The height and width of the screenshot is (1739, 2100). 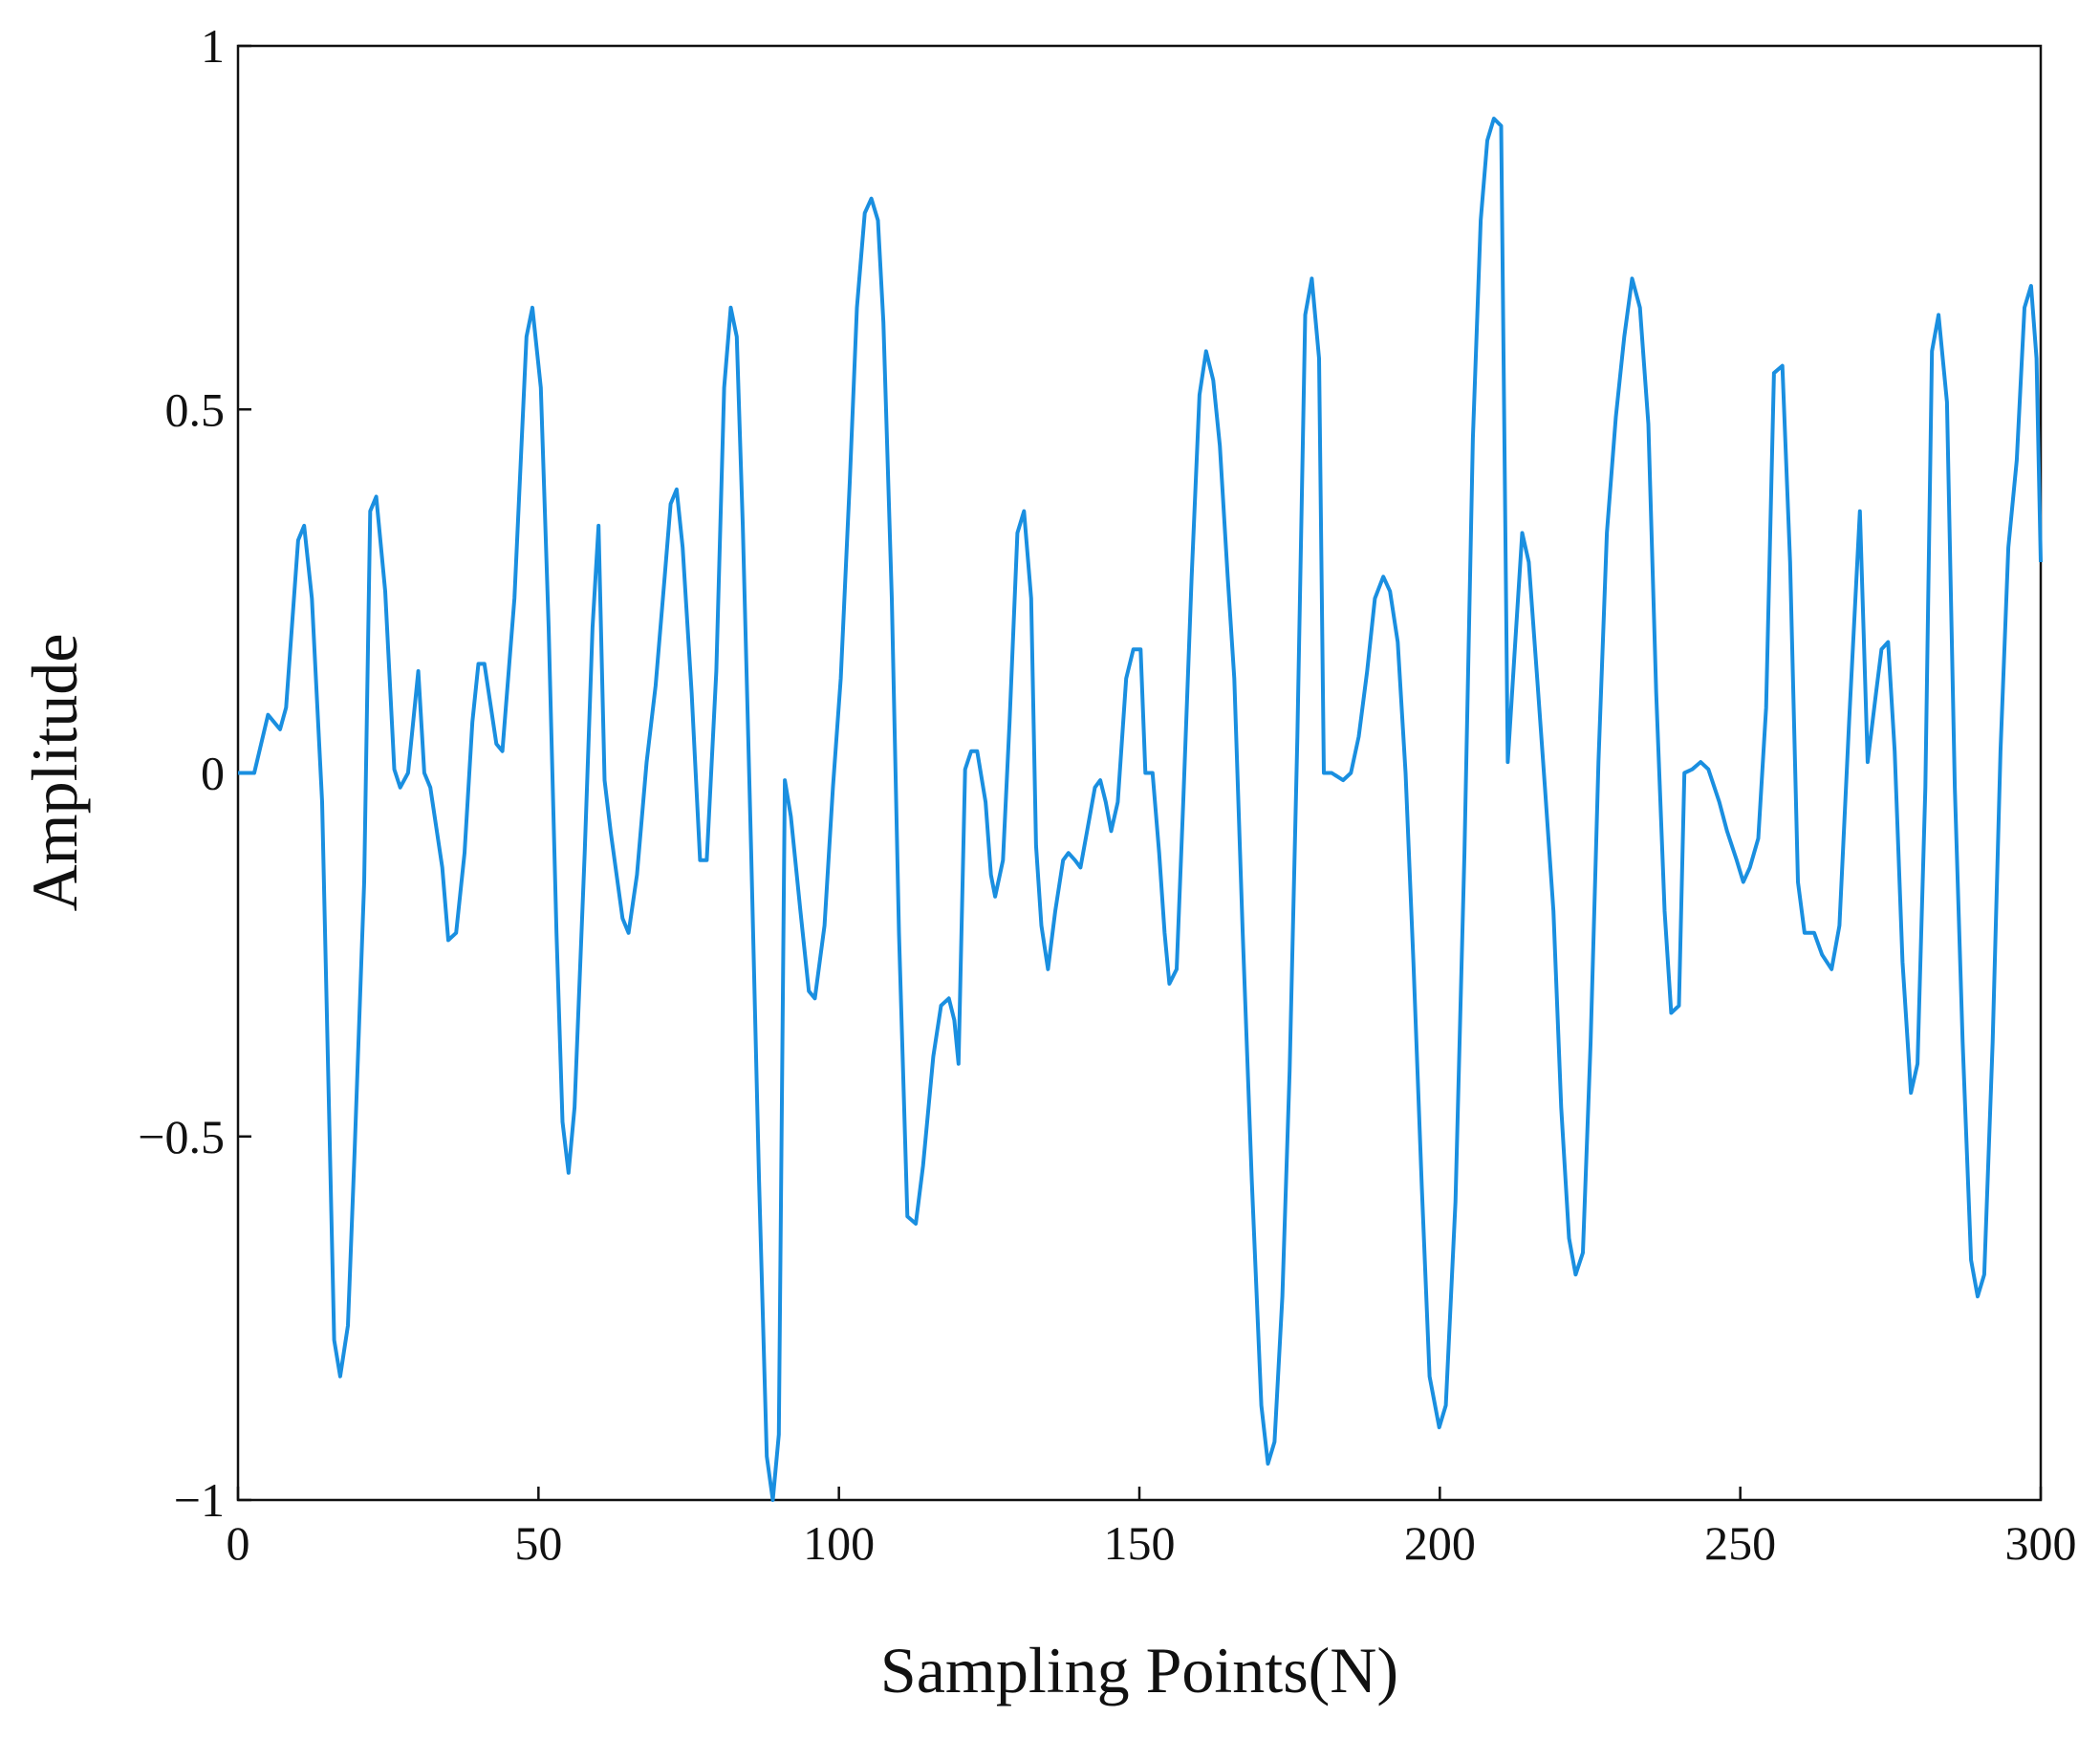 What do you see at coordinates (213, 46) in the screenshot?
I see `y-tick-label: 1` at bounding box center [213, 46].